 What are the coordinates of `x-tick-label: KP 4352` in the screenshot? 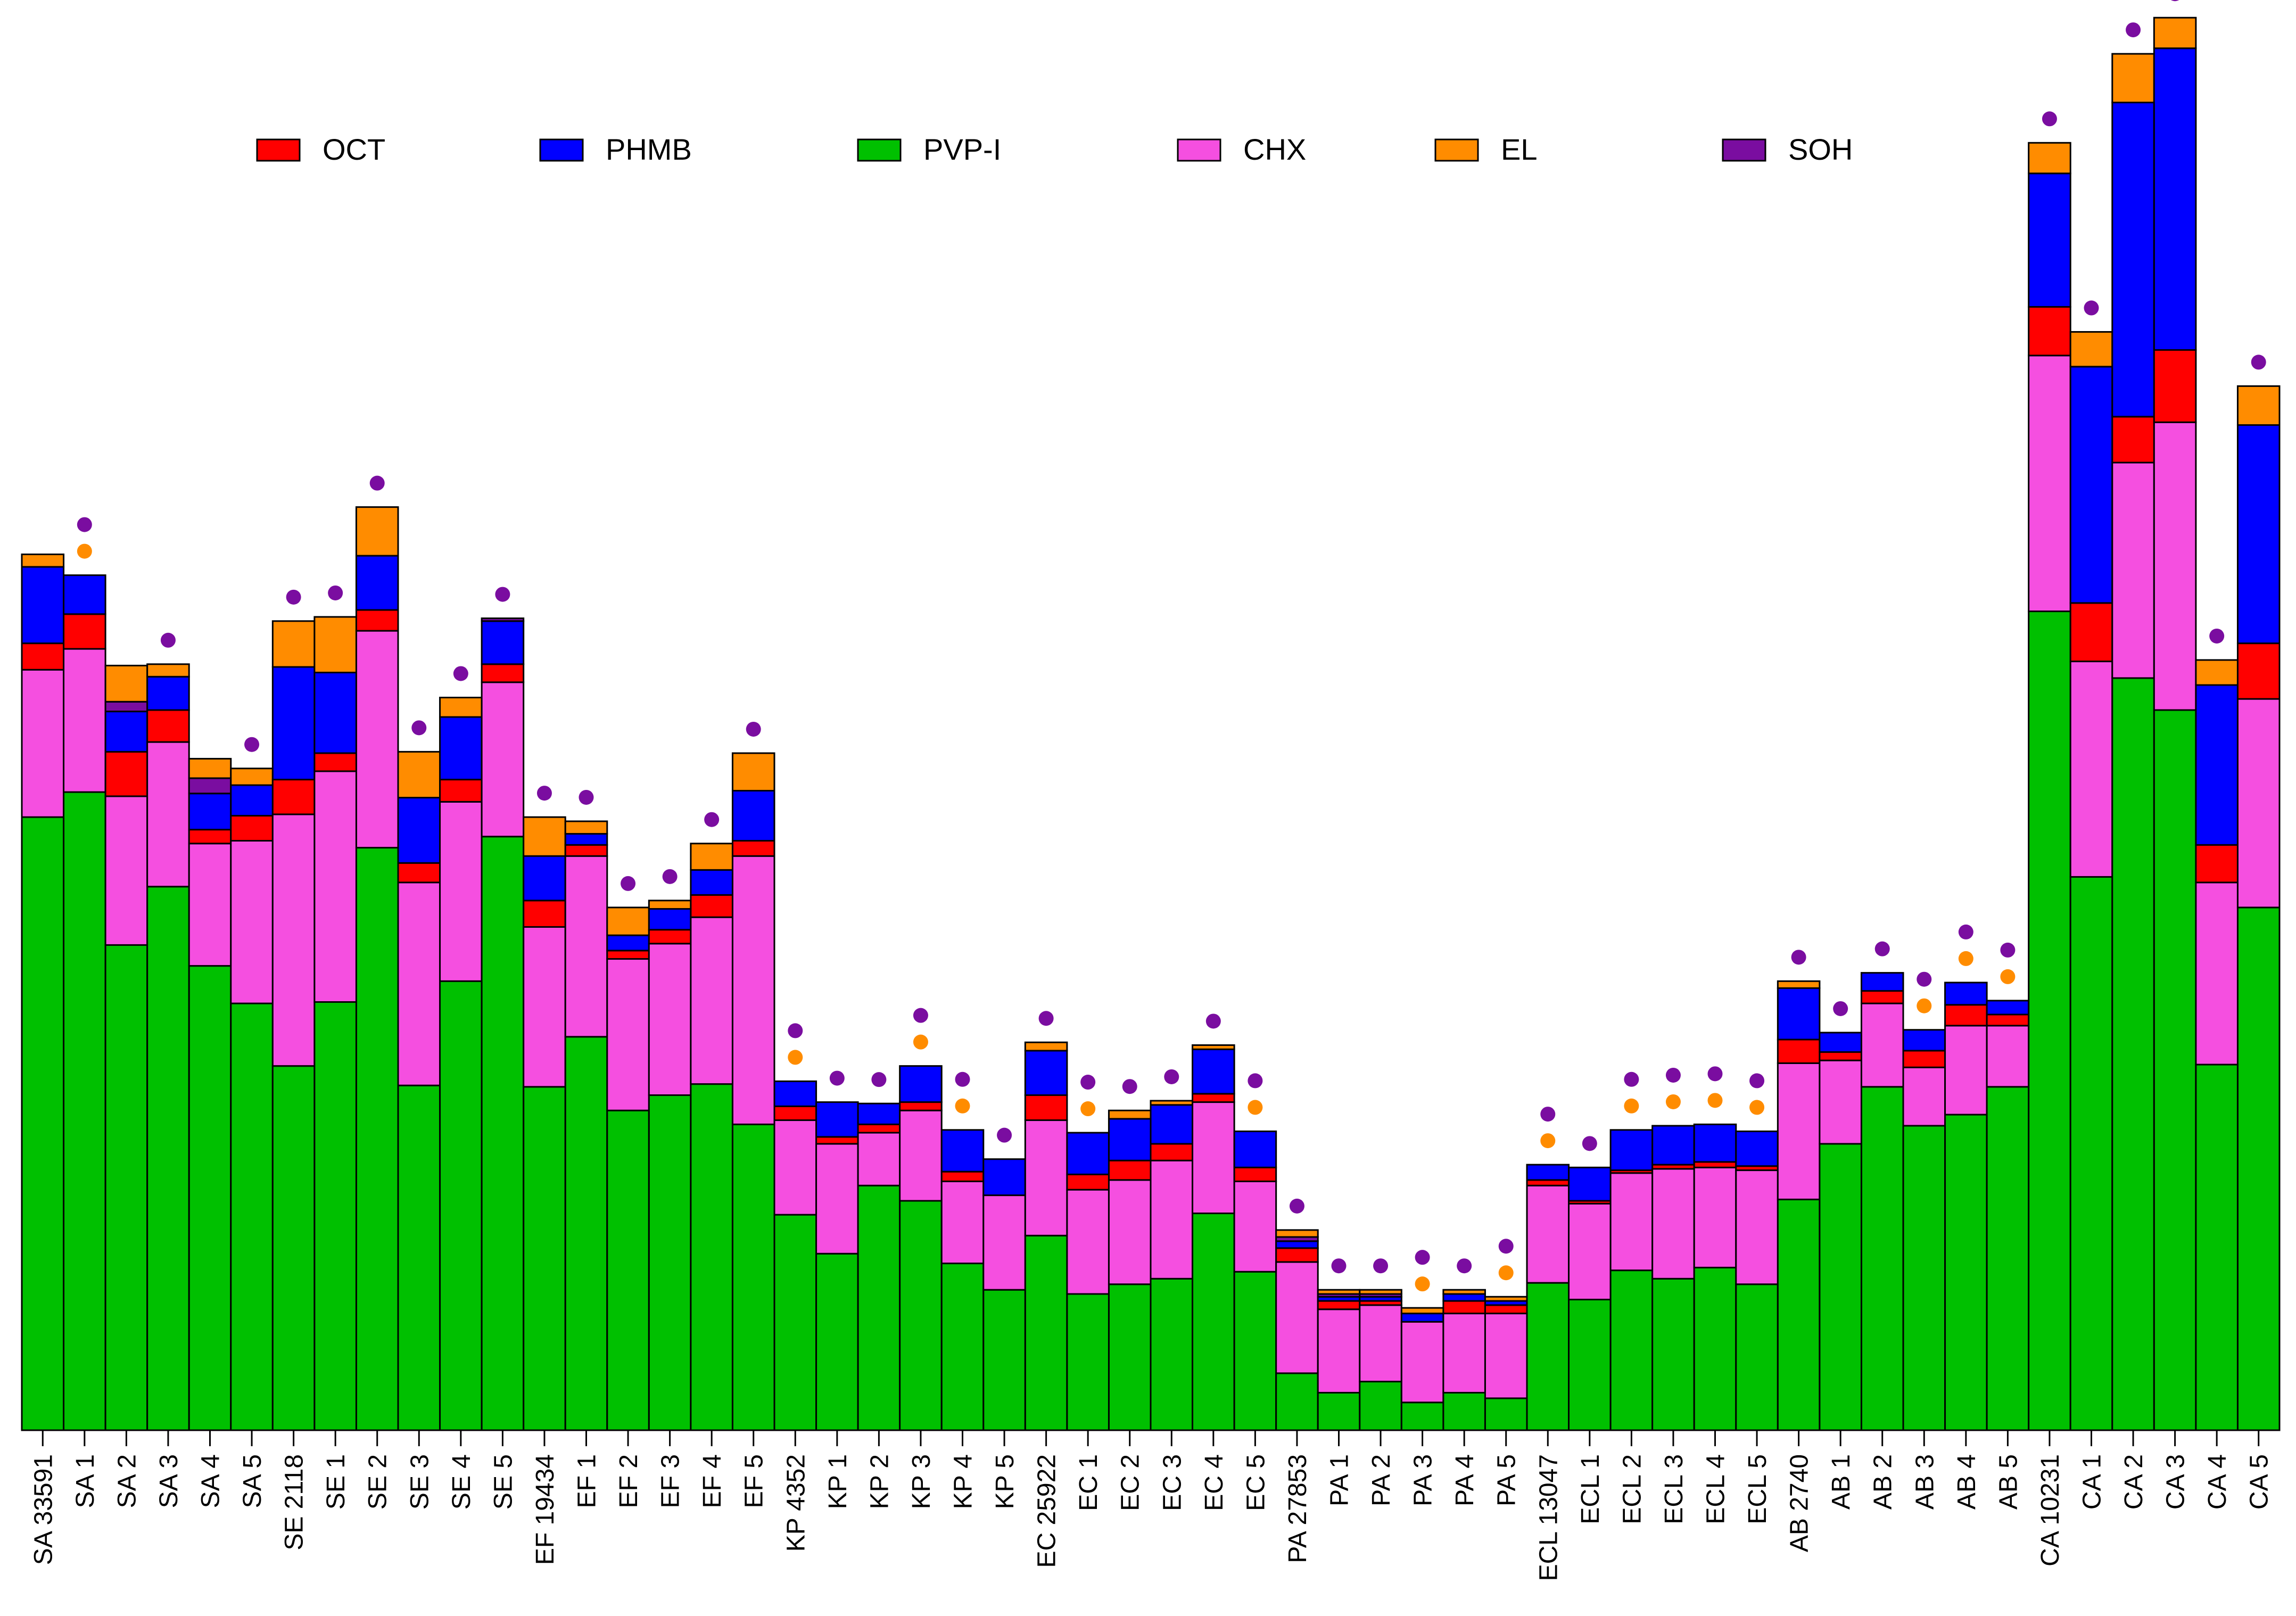 It's located at (796, 1503).